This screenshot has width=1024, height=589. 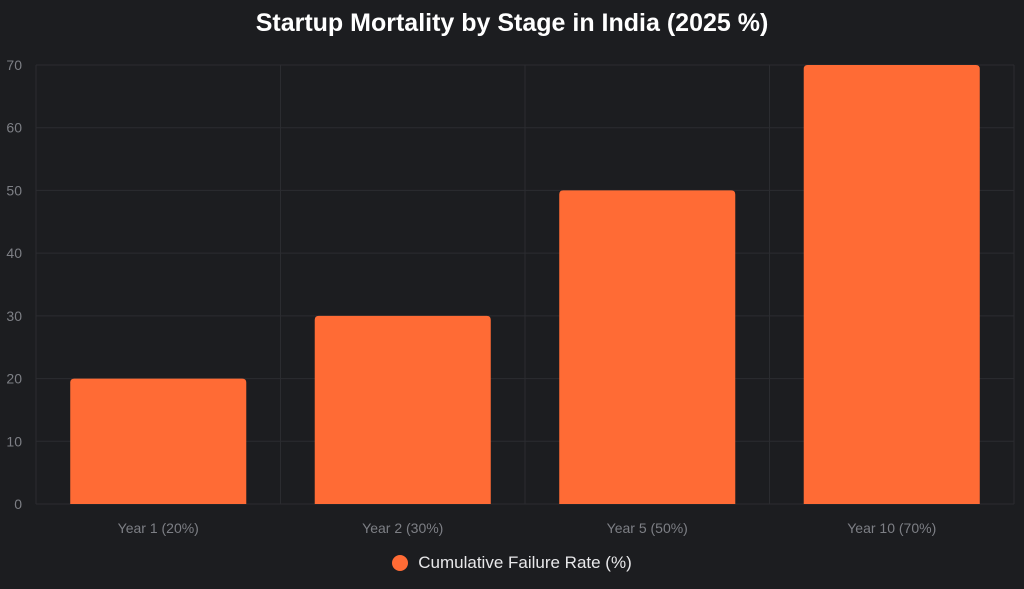 What do you see at coordinates (14, 65) in the screenshot?
I see `y-tick-label: 70` at bounding box center [14, 65].